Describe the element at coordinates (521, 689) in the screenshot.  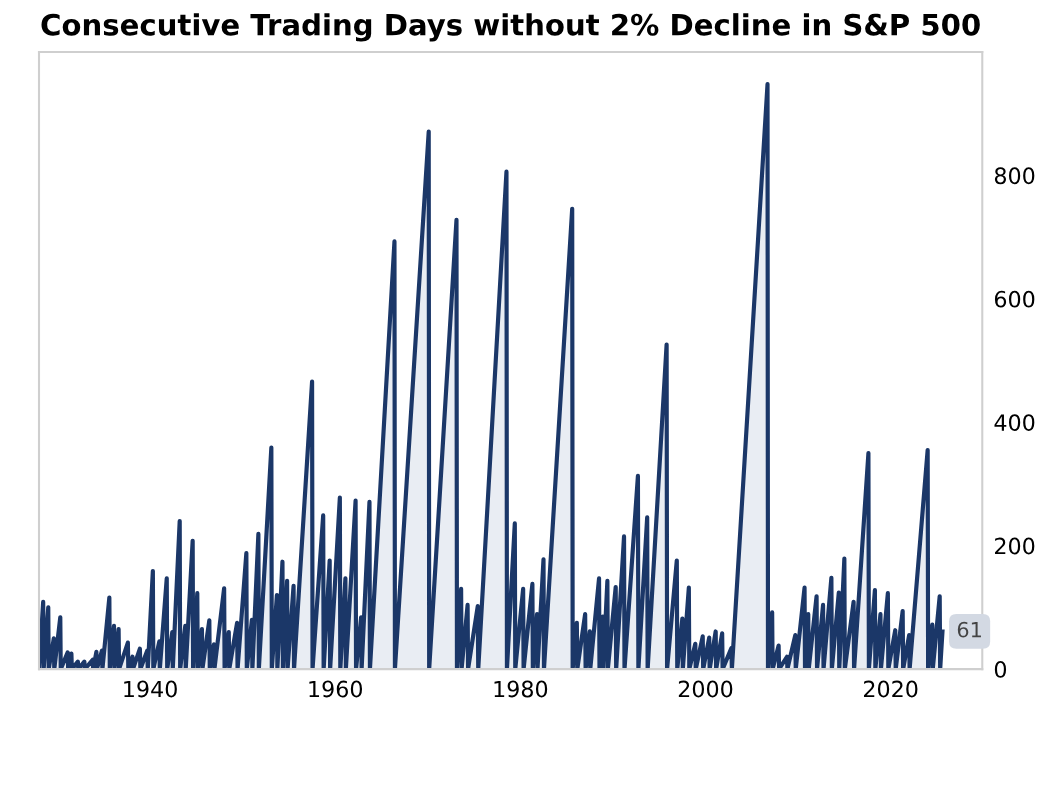
I see `x-tick-label: 1980` at that location.